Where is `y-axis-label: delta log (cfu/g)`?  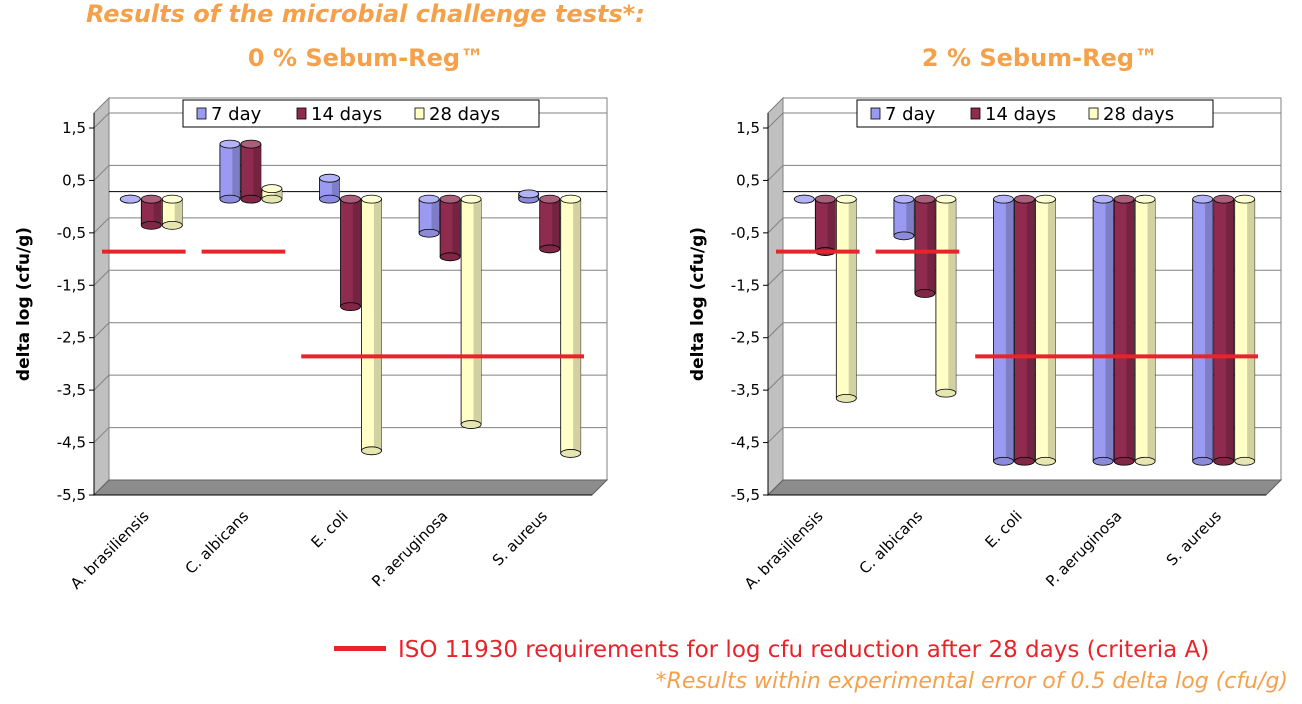
y-axis-label: delta log (cfu/g) is located at coordinates (698, 304).